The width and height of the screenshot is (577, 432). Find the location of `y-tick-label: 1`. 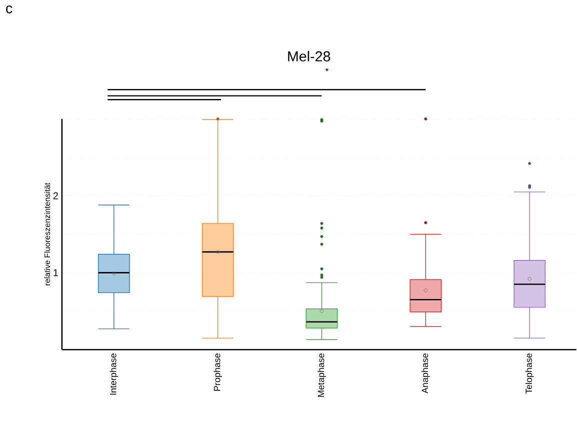

y-tick-label: 1 is located at coordinates (56, 273).